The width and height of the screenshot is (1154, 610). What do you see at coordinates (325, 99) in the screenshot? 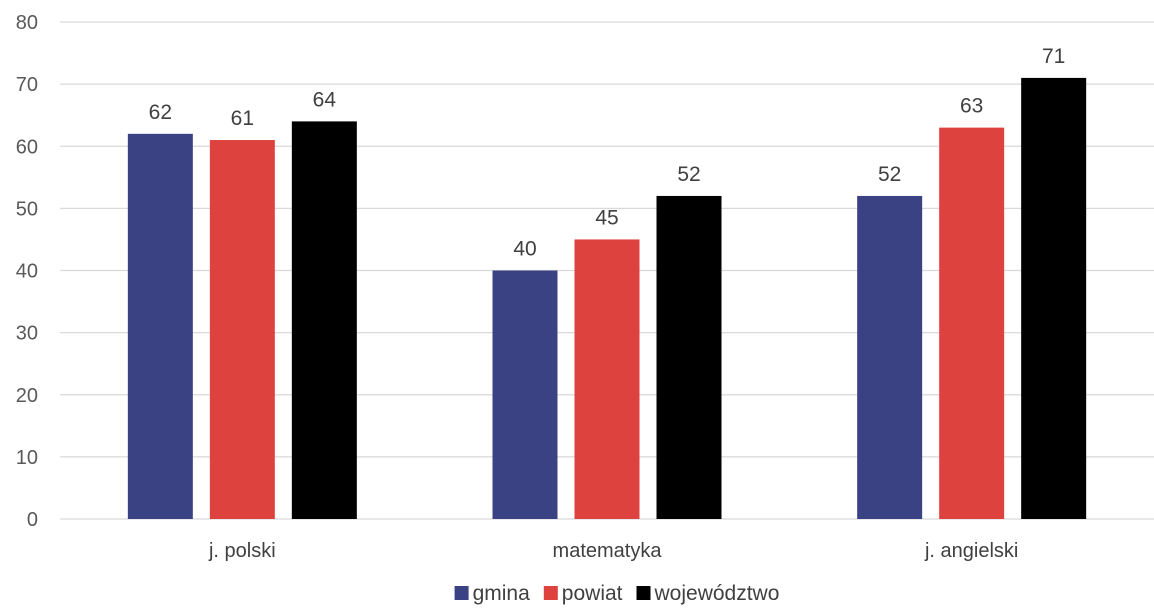
I see `data-label: 64` at bounding box center [325, 99].